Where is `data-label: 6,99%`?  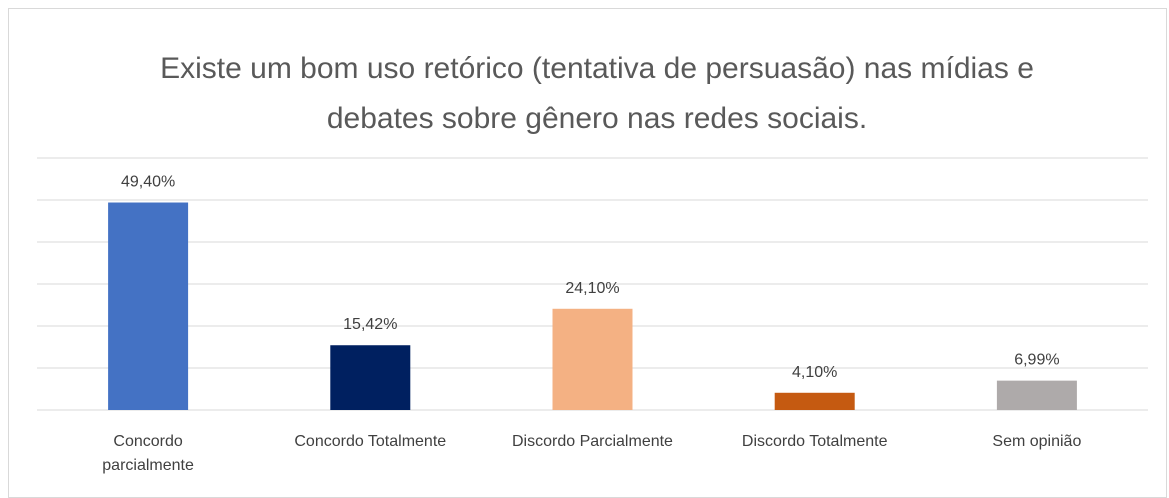 data-label: 6,99% is located at coordinates (1036, 360).